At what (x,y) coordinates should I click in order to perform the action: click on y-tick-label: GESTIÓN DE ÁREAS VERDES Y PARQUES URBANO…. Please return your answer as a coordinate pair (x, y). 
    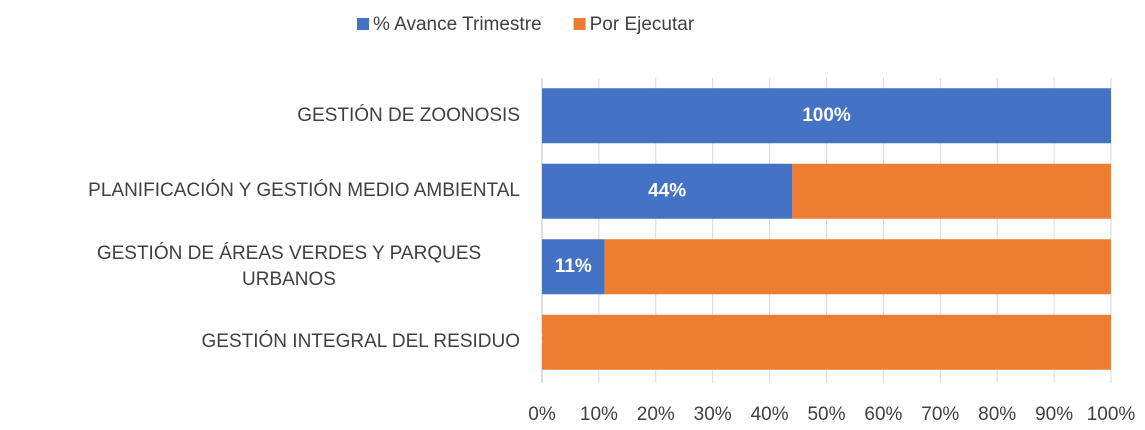
    Looking at the image, I should click on (289, 266).